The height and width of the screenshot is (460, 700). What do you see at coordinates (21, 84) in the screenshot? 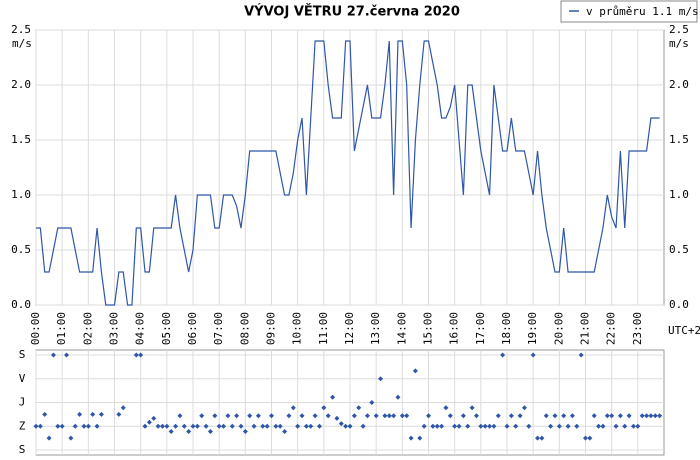
I see `y-tick-label: 2.0` at bounding box center [21, 84].